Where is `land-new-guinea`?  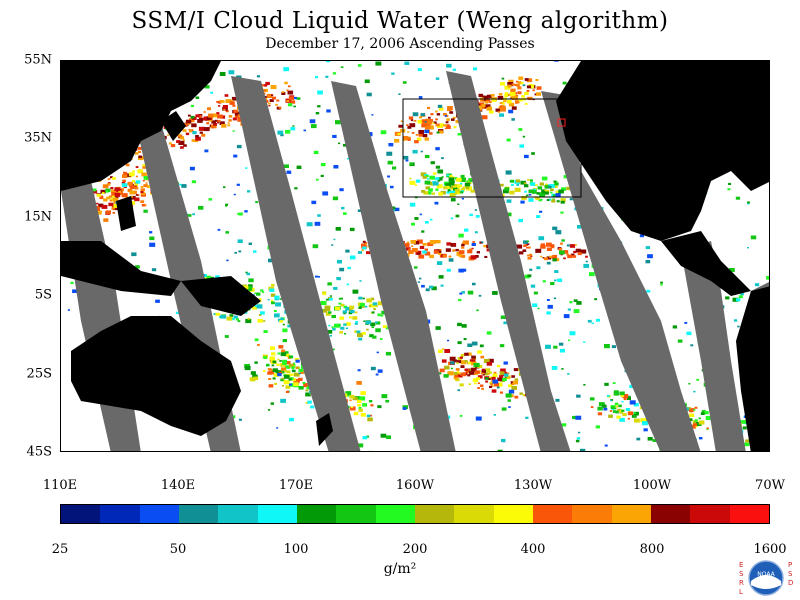 land-new-guinea is located at coordinates (221, 296).